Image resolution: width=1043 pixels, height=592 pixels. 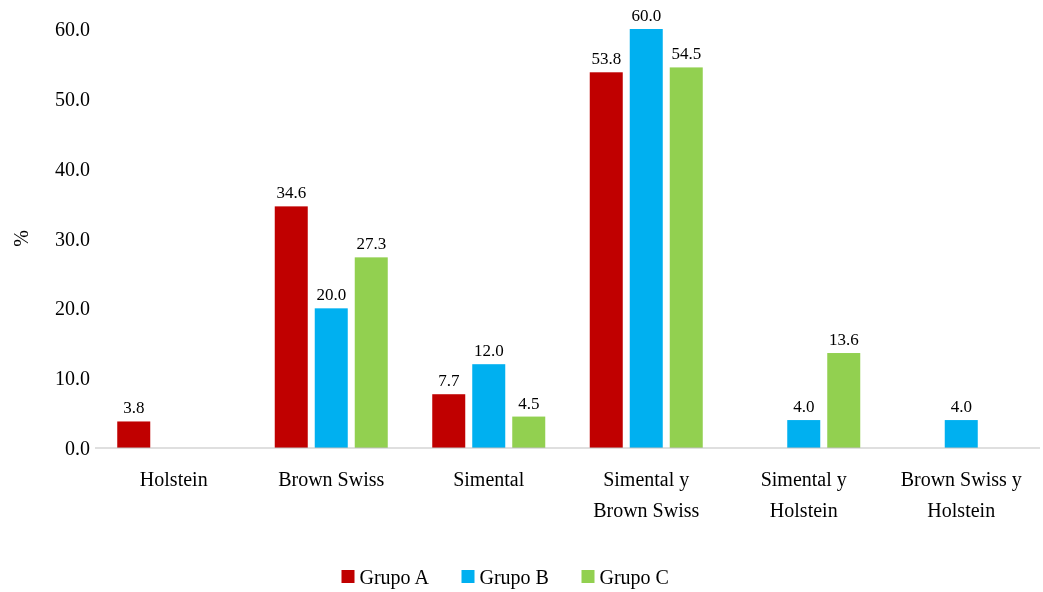 I want to click on y-tick-label: 0.0, so click(x=77, y=448).